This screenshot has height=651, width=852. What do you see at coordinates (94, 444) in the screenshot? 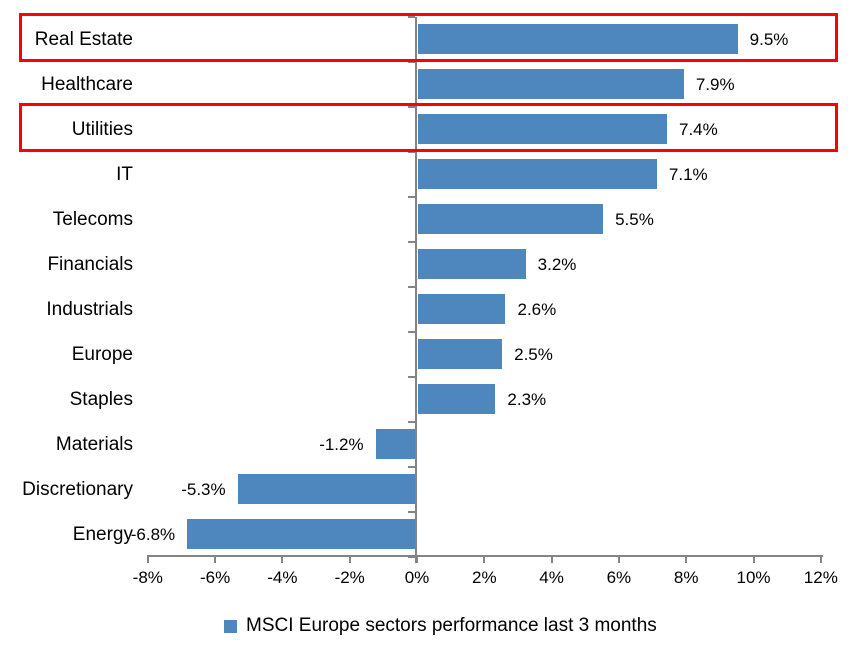
I see `category-label: Materials` at bounding box center [94, 444].